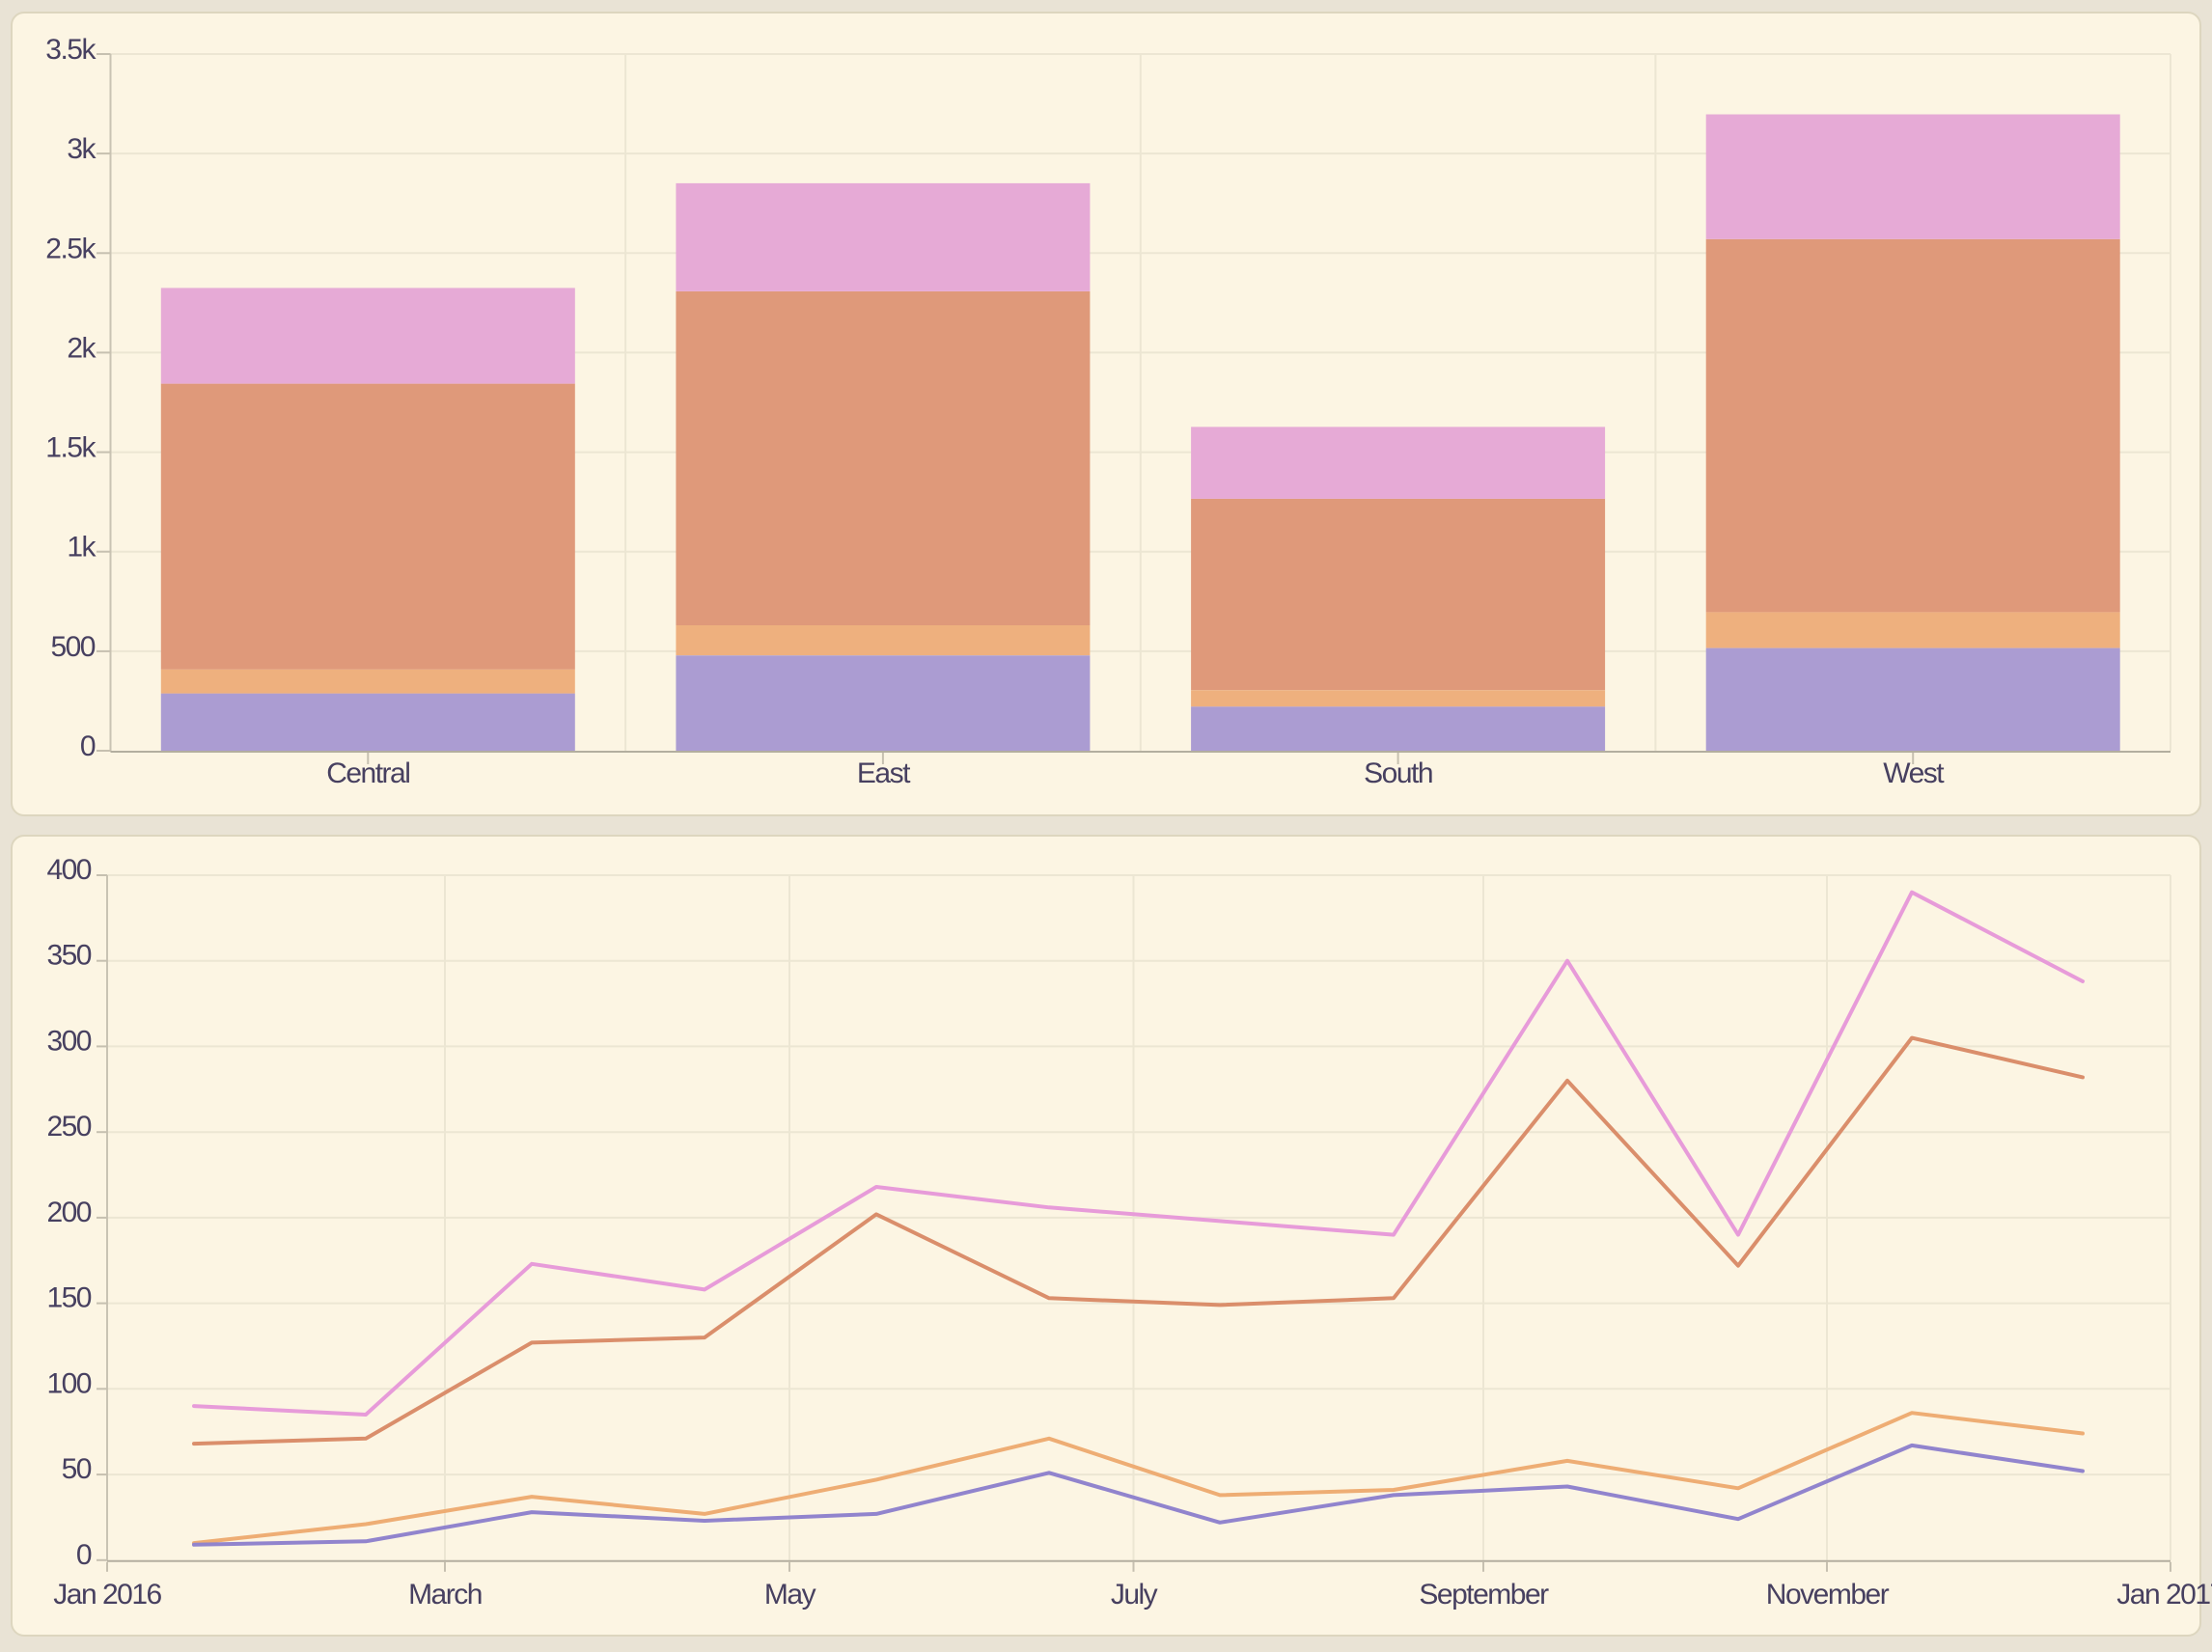 Image resolution: width=2212 pixels, height=1652 pixels. Describe the element at coordinates (367, 773) in the screenshot. I see `svg-text: Central` at that location.